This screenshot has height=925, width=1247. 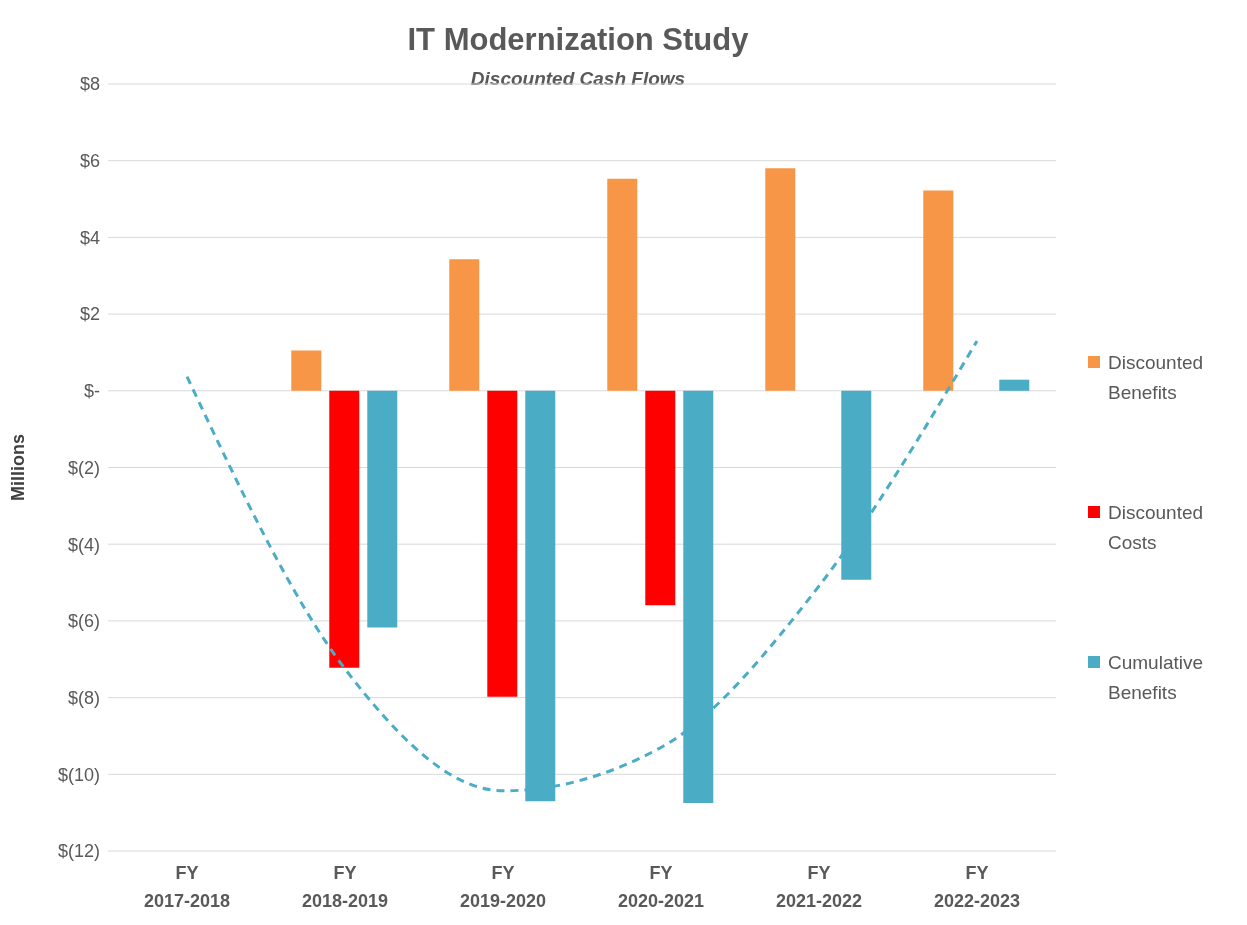 What do you see at coordinates (578, 79) in the screenshot?
I see `chart-subtitle: Discounted Cash Flows` at bounding box center [578, 79].